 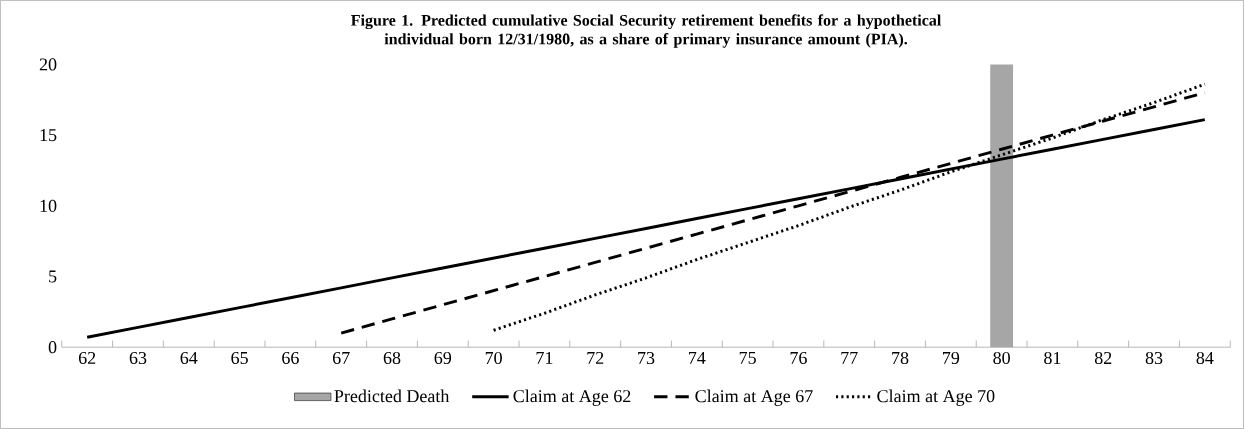 I want to click on x-tick-label: 67, so click(x=341, y=358).